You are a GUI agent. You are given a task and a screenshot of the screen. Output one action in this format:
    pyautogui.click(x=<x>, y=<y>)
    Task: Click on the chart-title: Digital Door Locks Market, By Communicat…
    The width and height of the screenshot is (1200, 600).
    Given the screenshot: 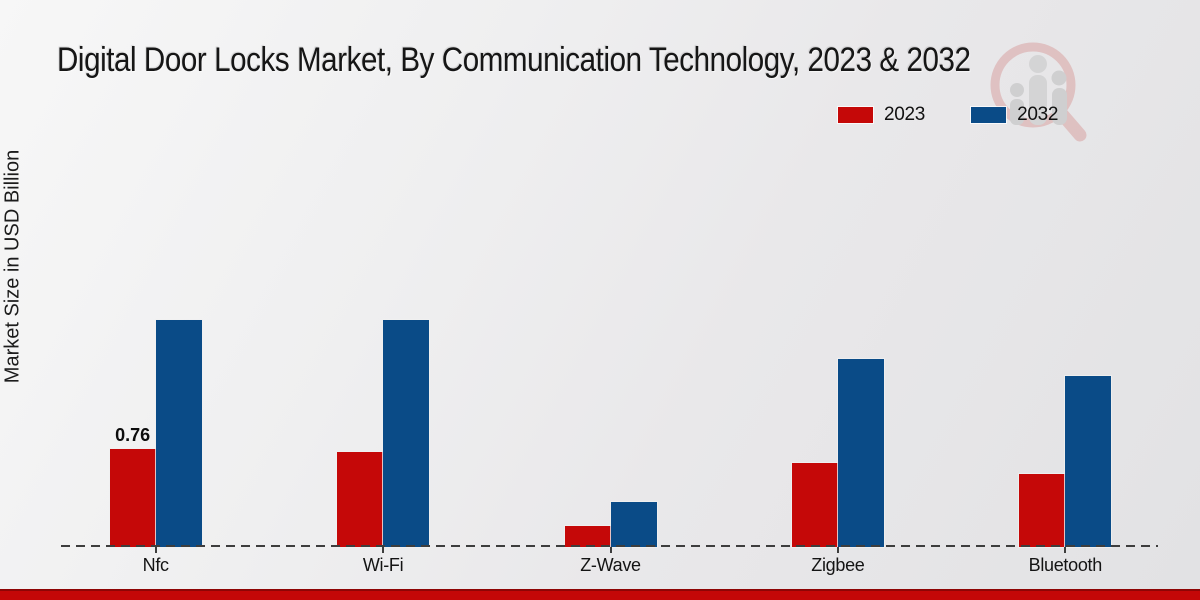 What is the action you would take?
    pyautogui.click(x=514, y=60)
    